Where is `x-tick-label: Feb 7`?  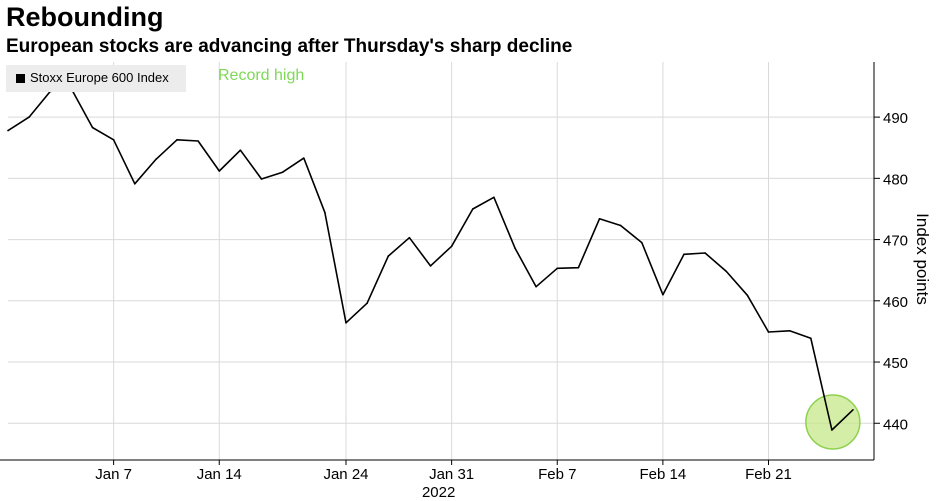
x-tick-label: Feb 7 is located at coordinates (557, 474).